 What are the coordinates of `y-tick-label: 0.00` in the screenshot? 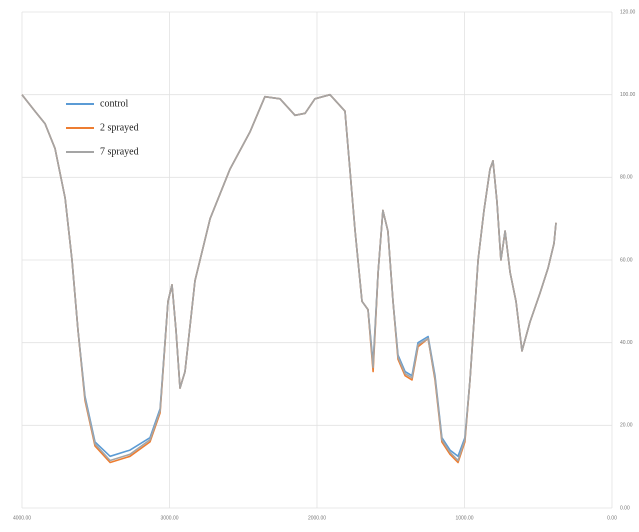 It's located at (625, 508).